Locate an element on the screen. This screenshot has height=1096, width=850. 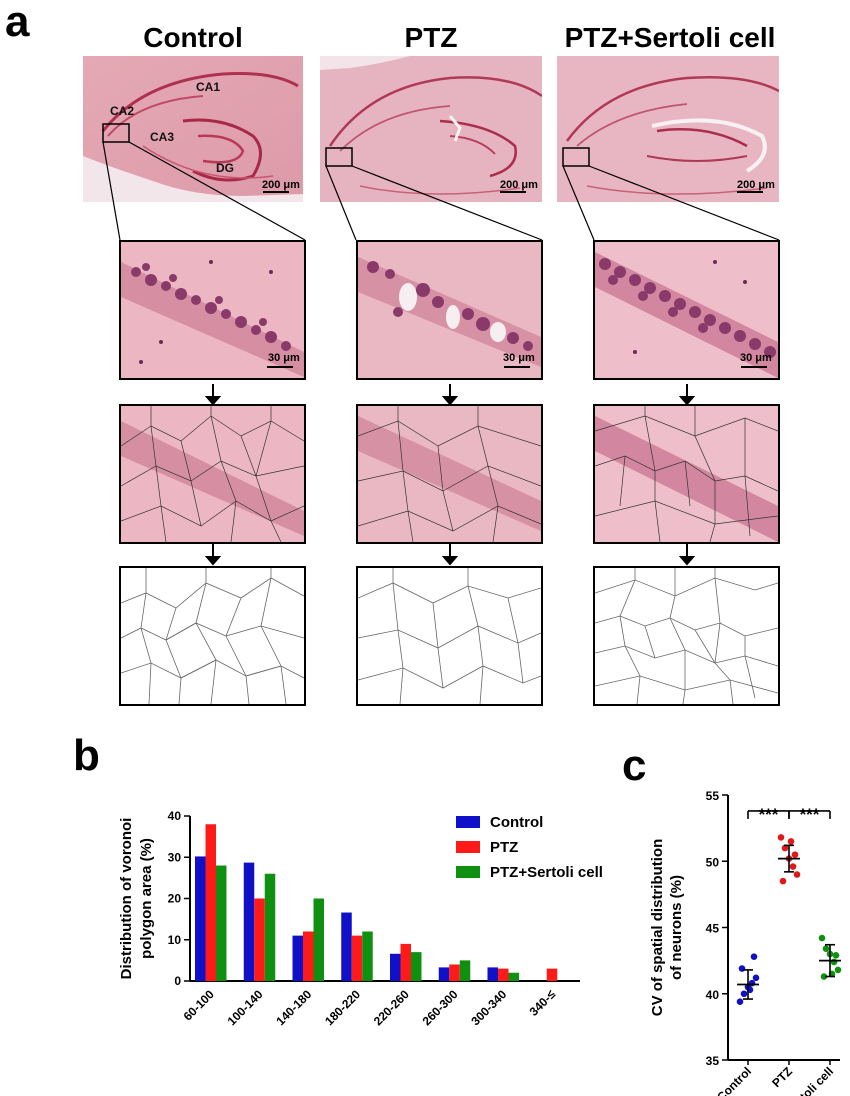
x-tick-label: 260-300 is located at coordinates (440, 1007).